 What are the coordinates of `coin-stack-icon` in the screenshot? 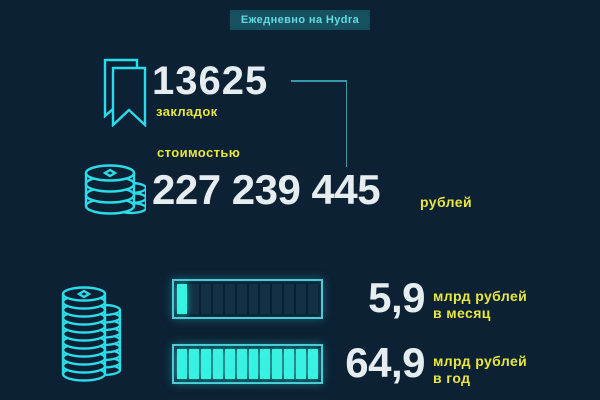 It's located at (91, 334).